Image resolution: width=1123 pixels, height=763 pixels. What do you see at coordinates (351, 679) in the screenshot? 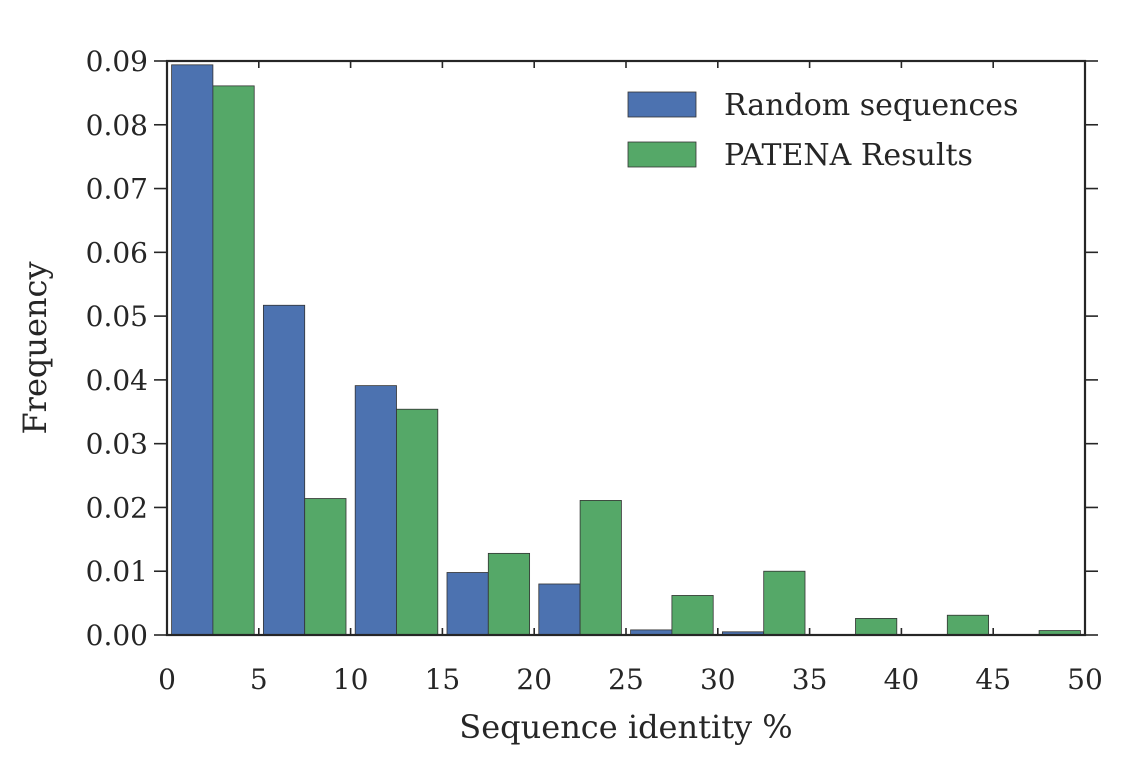
I see `x-tick-label: 10` at bounding box center [351, 679].